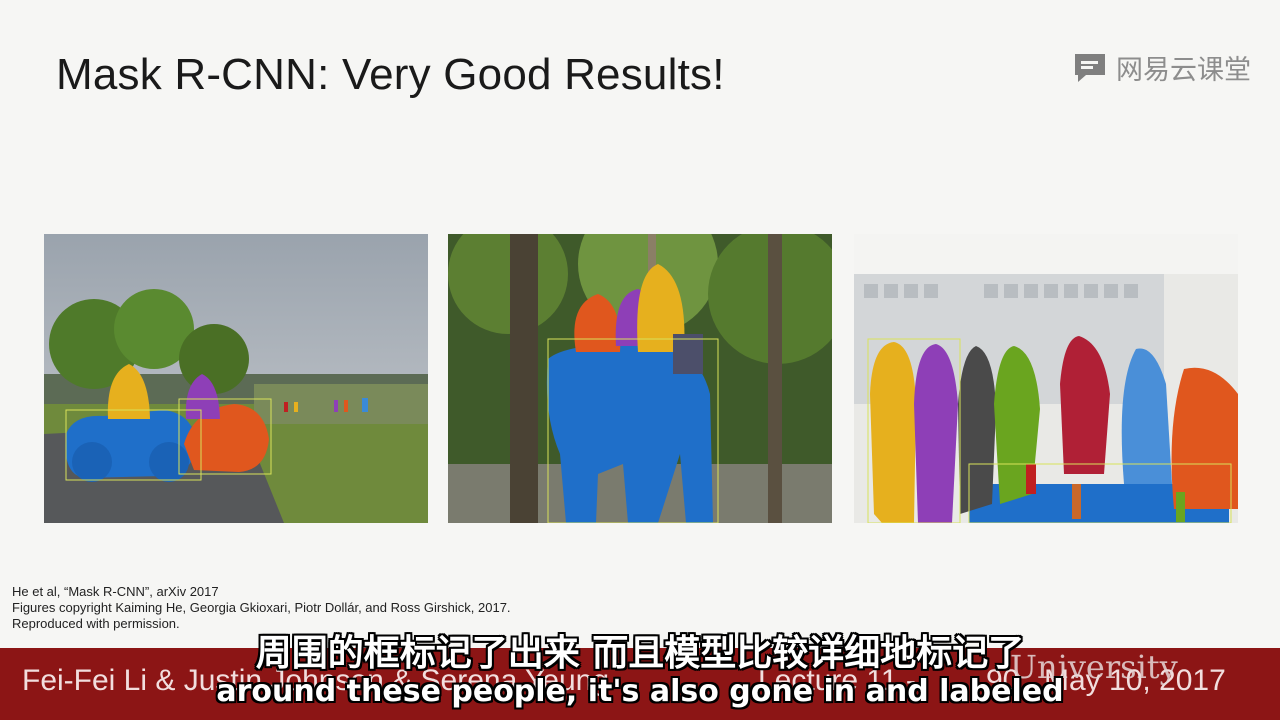  Describe the element at coordinates (115, 591) in the screenshot. I see `citation-line: He et al, “Mask R-CNN”, arXiv 2017` at that location.